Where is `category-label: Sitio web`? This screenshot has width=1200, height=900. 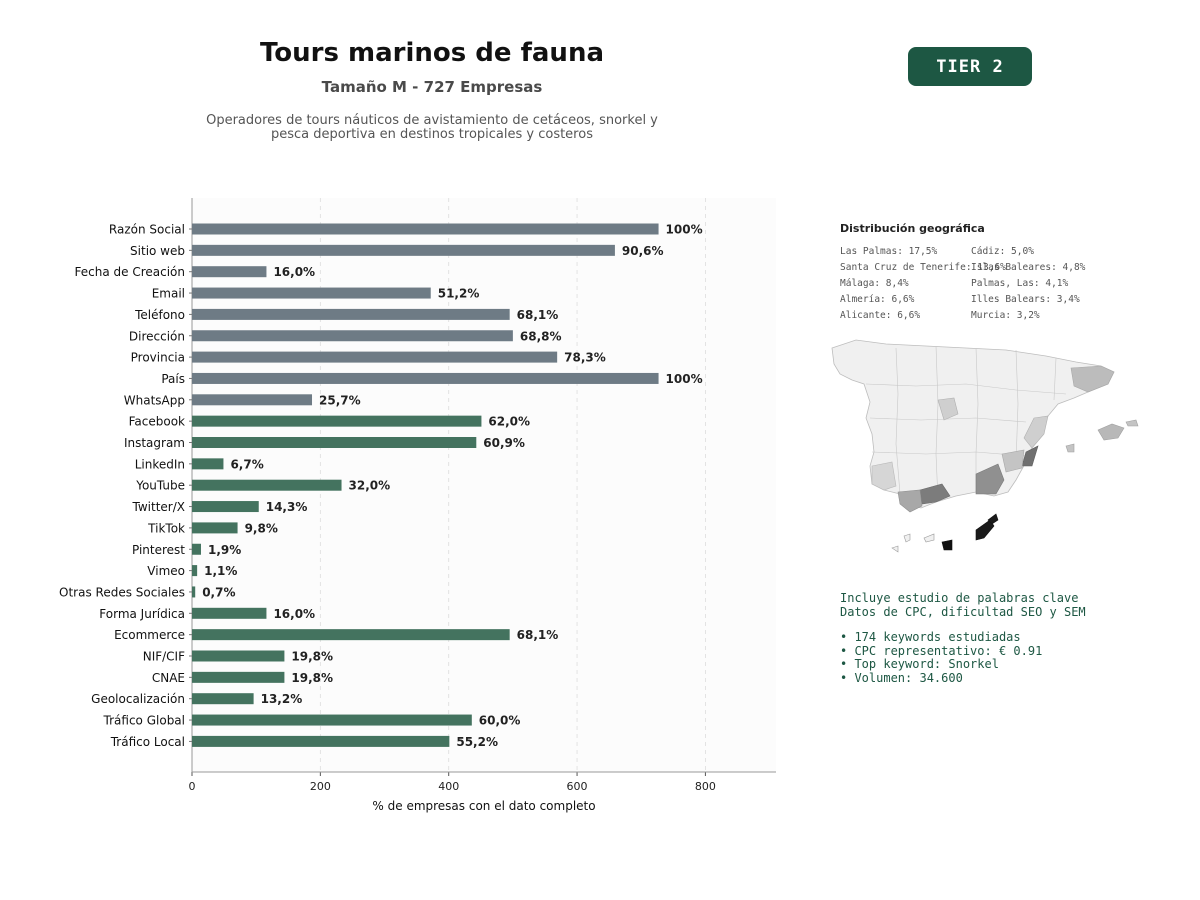
category-label: Sitio web is located at coordinates (157, 251).